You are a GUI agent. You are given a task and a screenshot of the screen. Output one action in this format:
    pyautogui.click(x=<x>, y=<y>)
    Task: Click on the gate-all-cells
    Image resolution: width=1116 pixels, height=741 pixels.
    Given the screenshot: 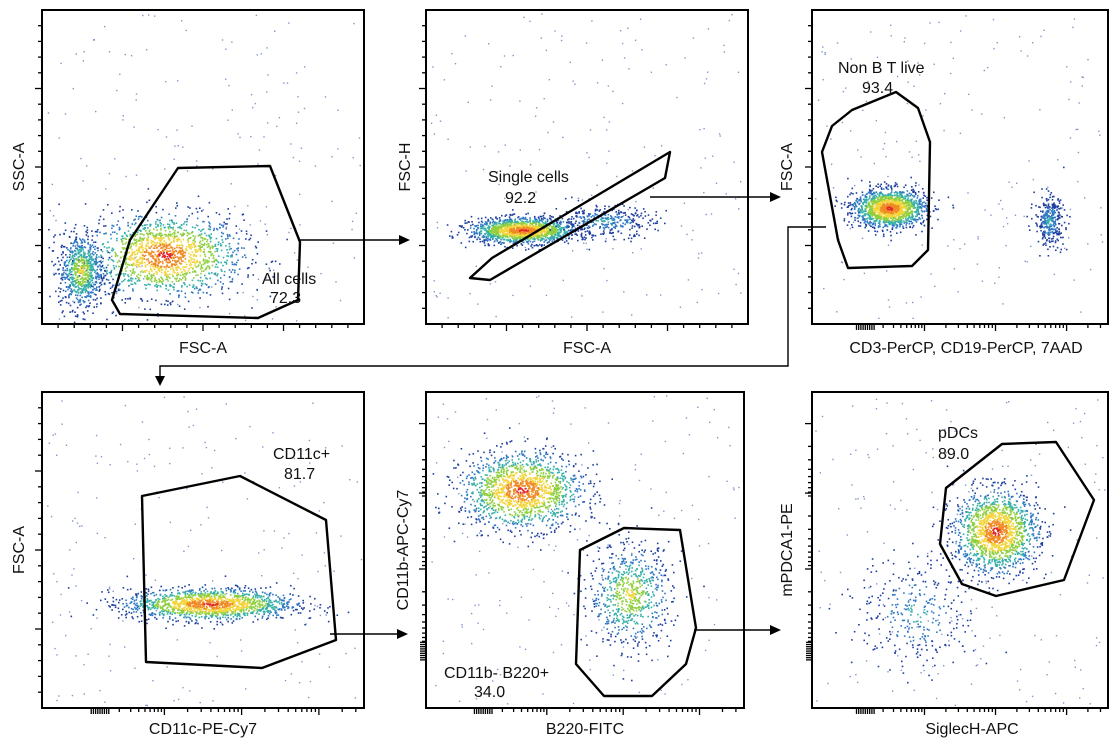 What is the action you would take?
    pyautogui.click(x=206, y=242)
    